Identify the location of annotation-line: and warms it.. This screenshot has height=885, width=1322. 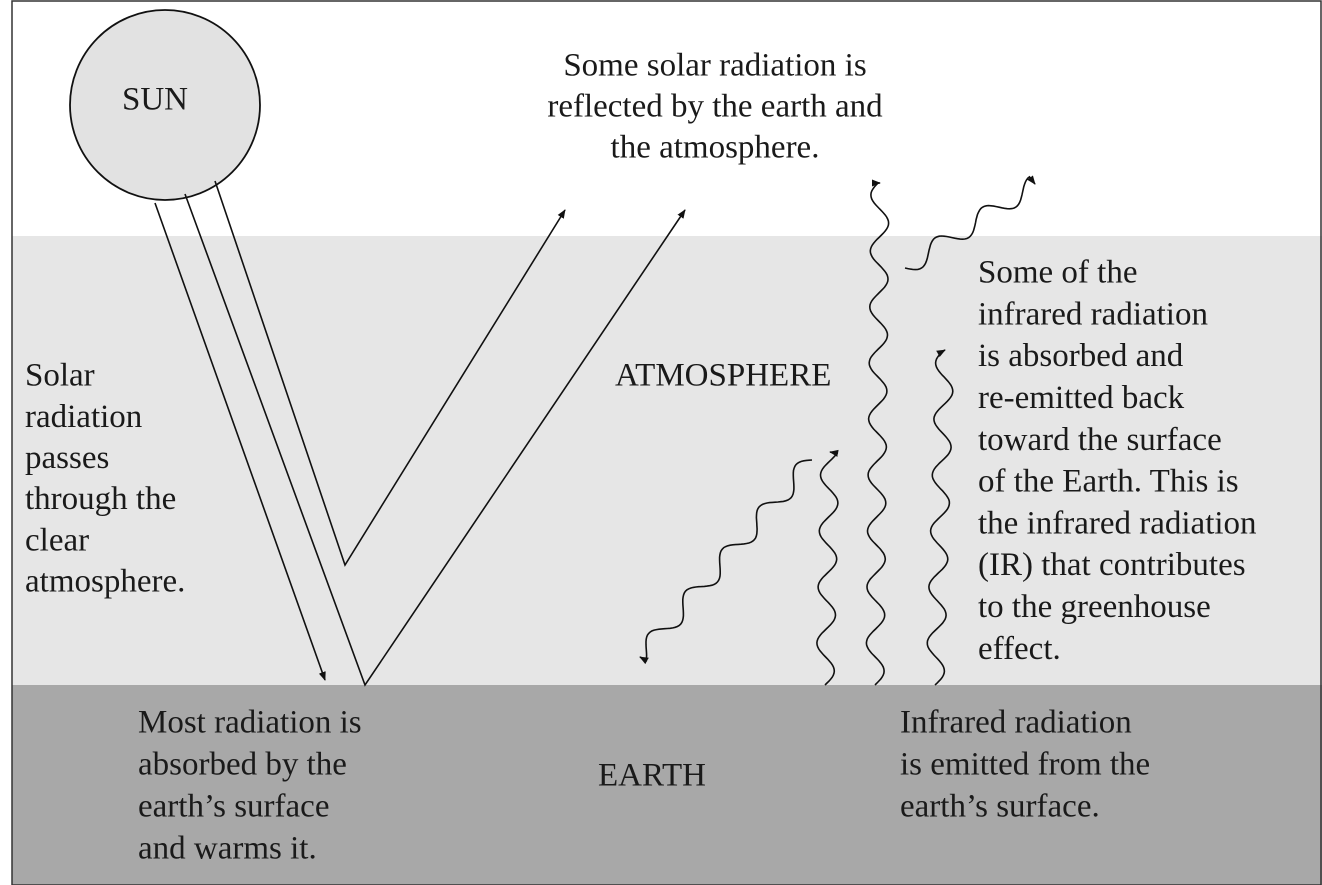
(227, 849).